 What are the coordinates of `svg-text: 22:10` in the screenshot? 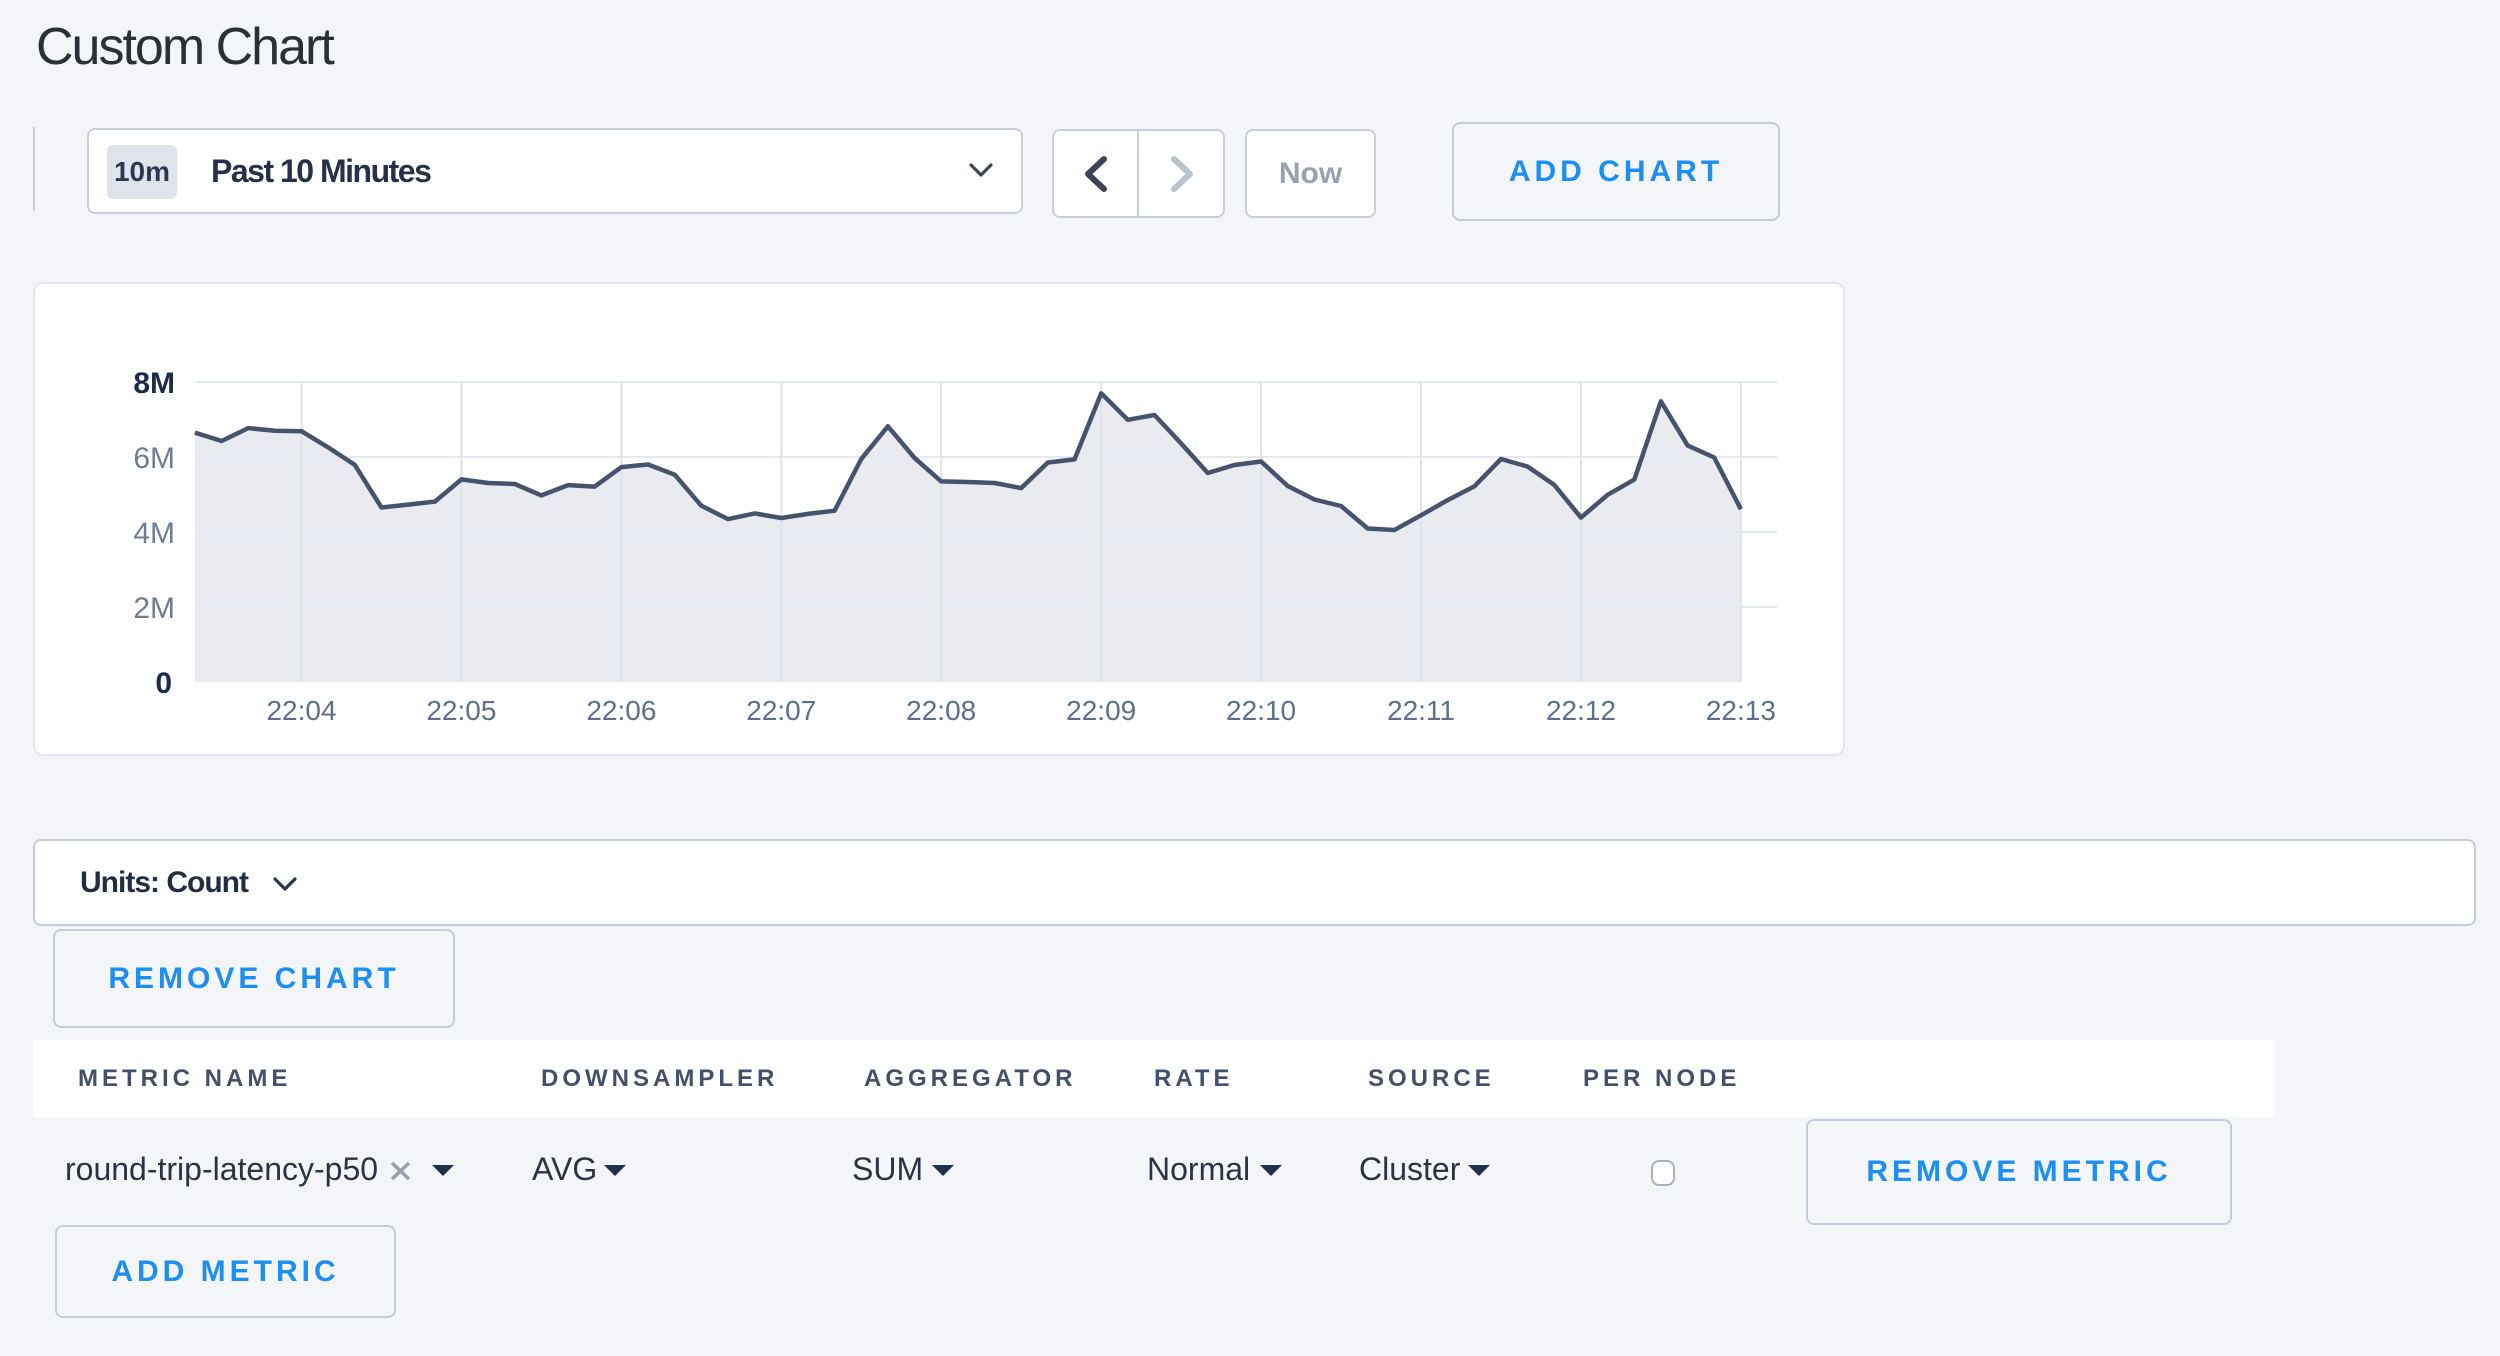 It's located at (1261, 710).